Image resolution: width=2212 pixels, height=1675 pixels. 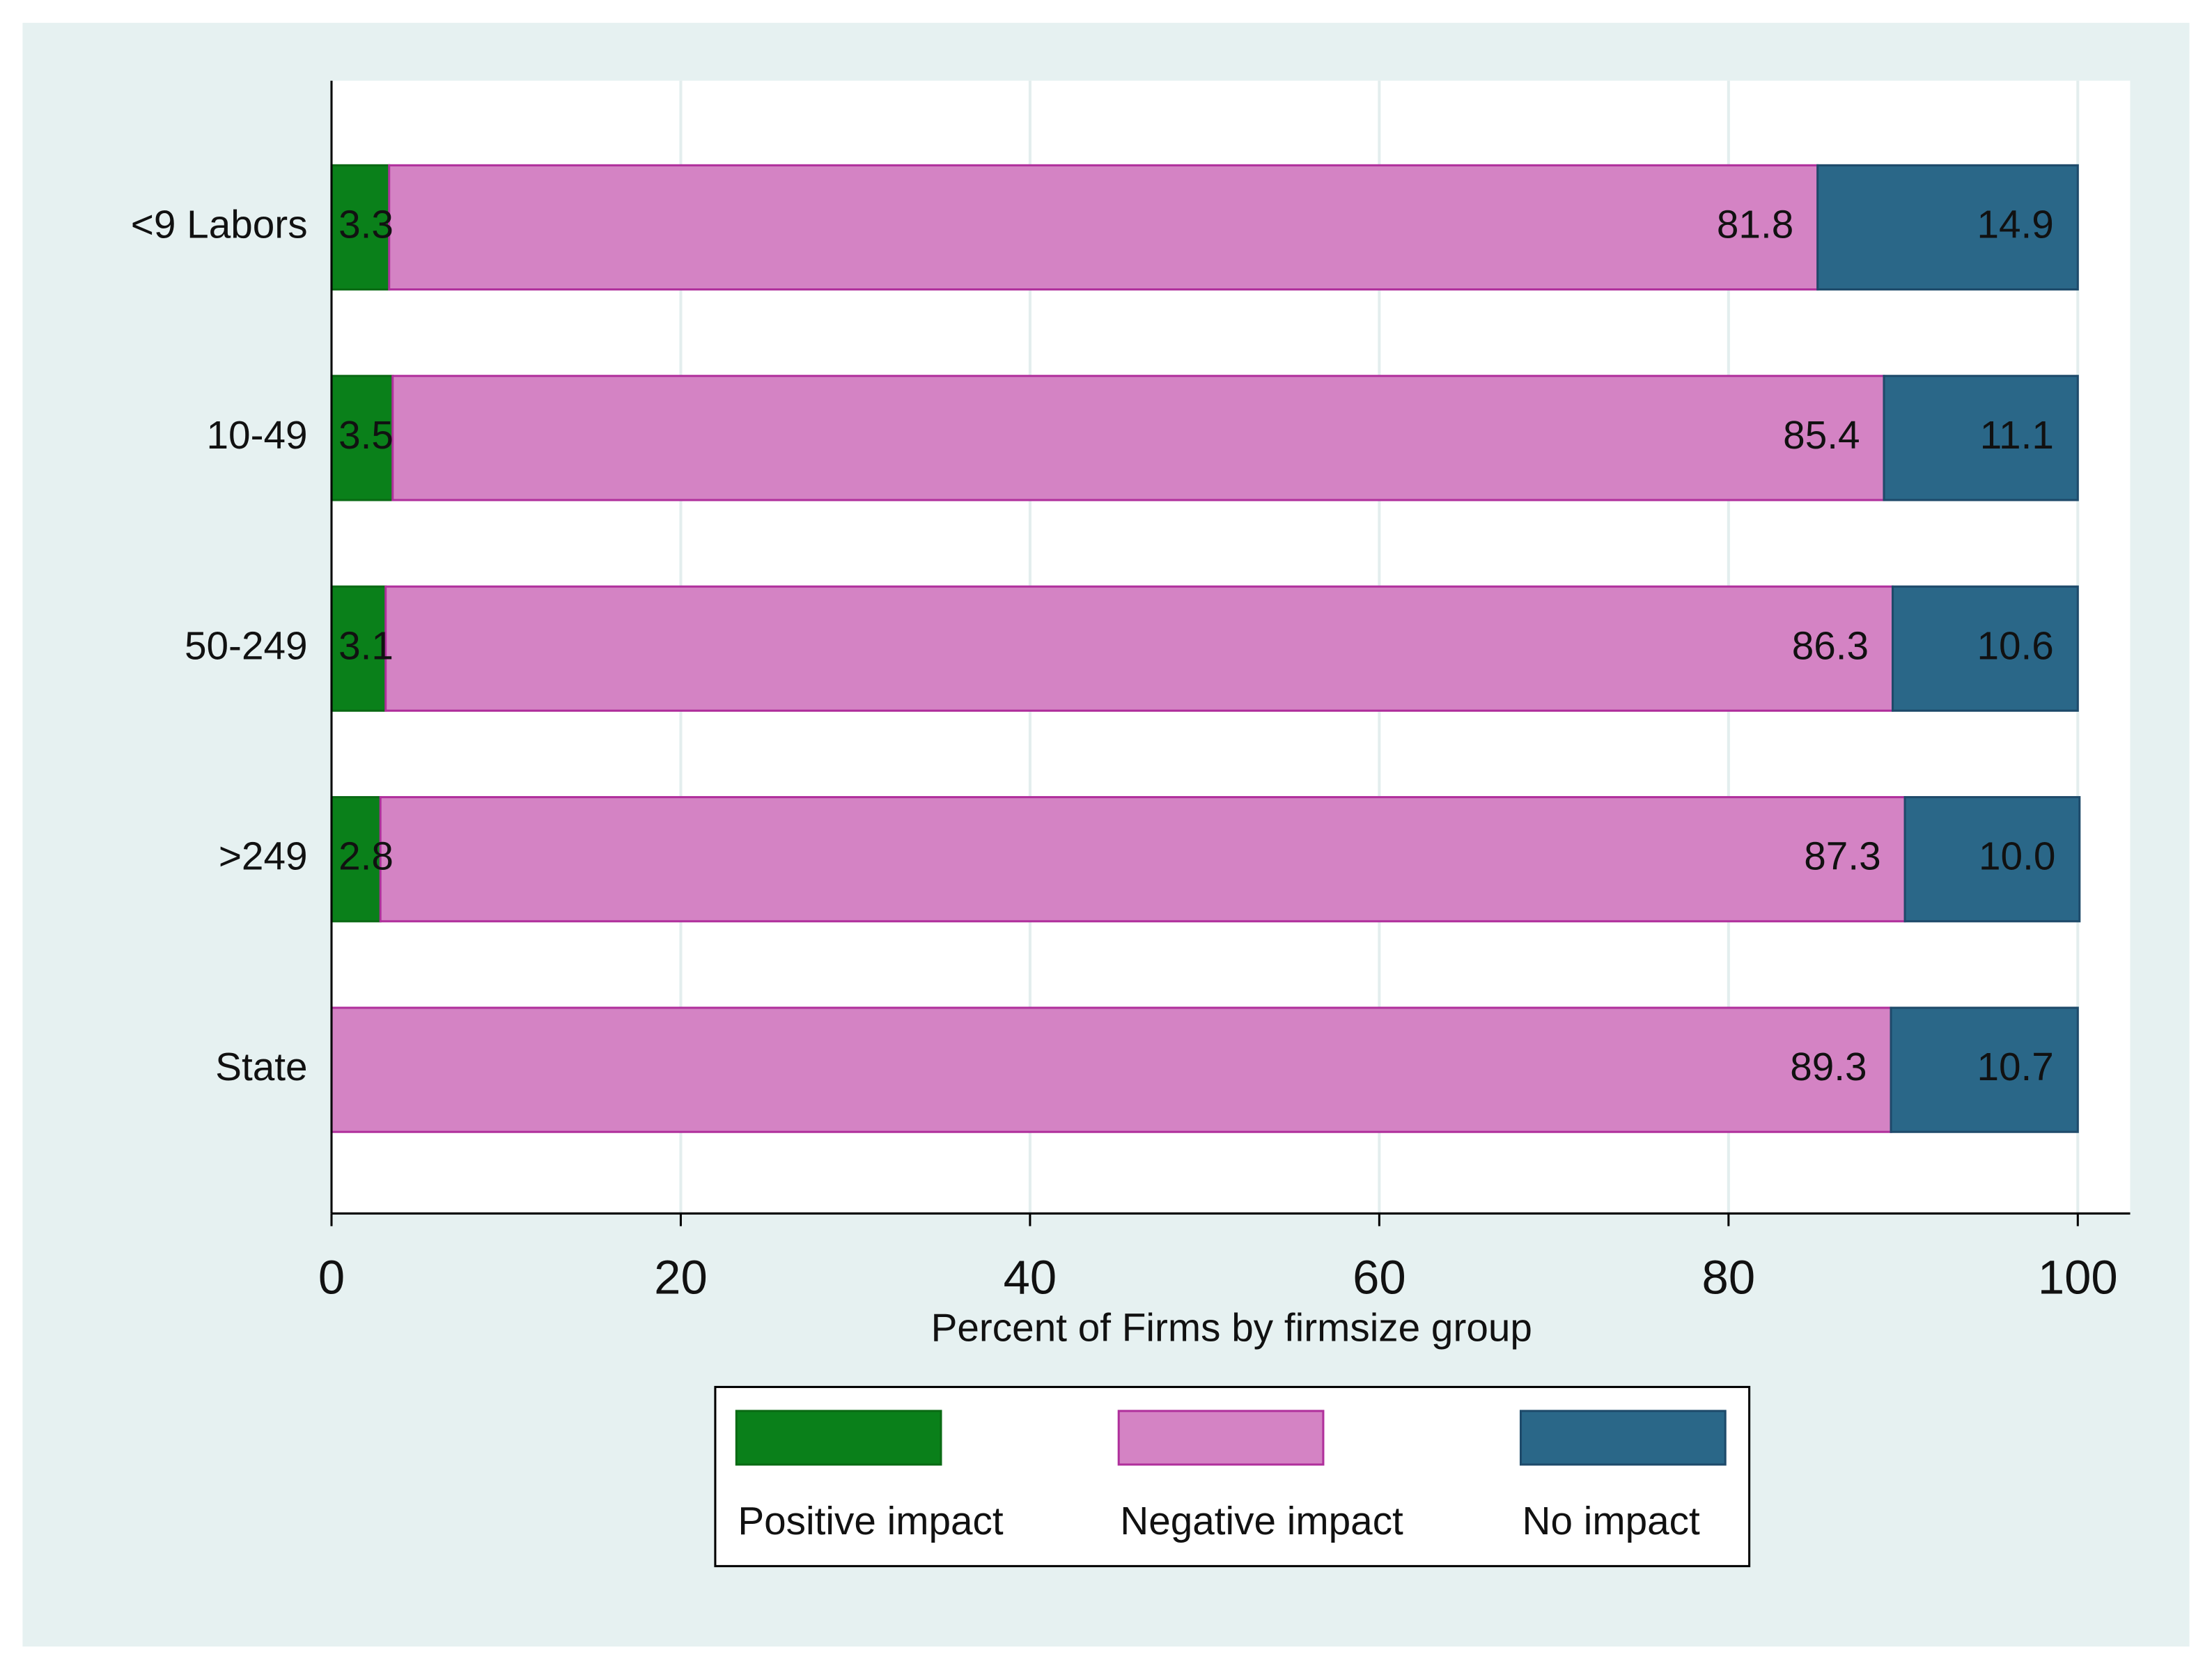 I want to click on x-tick-label: 20, so click(x=681, y=1277).